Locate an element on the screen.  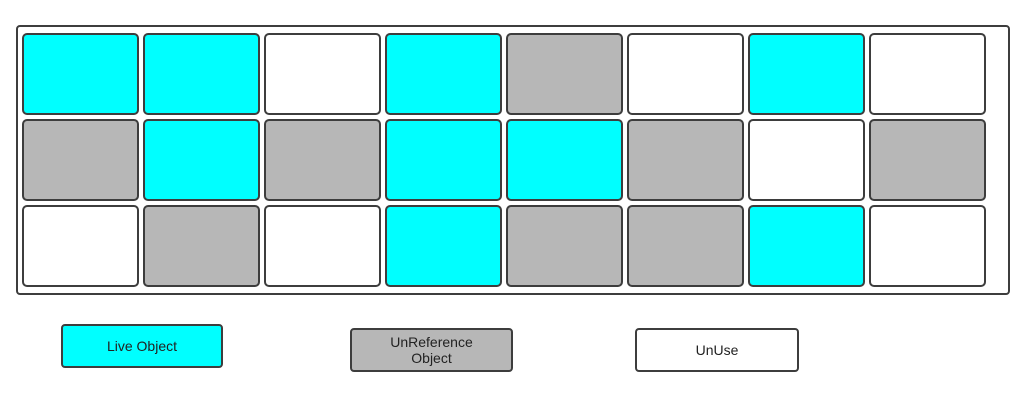
legend-unreference-object: UnReference Object is located at coordinates (431, 350).